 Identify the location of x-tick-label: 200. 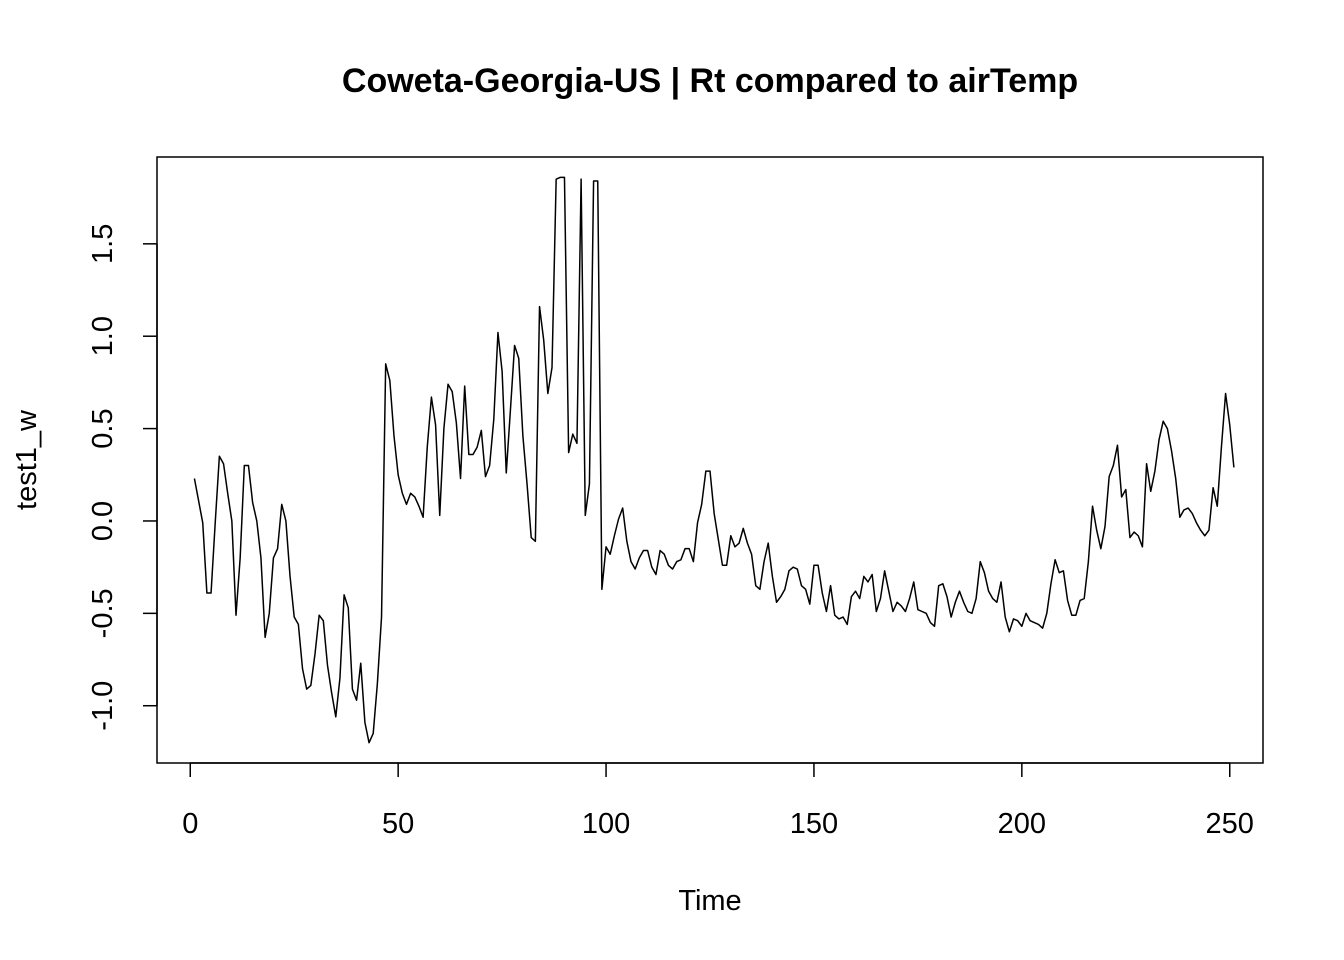
(1022, 824).